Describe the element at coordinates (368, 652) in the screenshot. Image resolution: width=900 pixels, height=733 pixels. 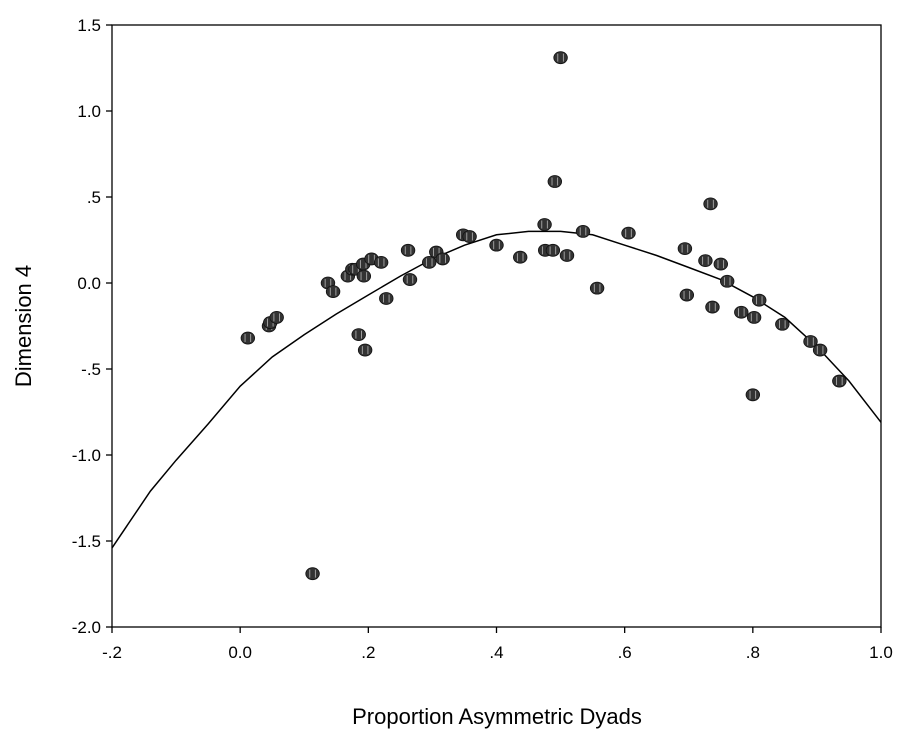
I see `x-tick-label: .2` at that location.